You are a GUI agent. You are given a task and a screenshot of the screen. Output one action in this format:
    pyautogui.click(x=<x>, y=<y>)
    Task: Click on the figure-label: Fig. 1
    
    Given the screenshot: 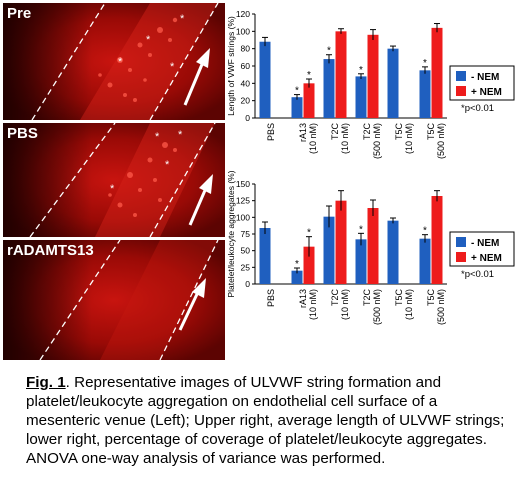 What is the action you would take?
    pyautogui.click(x=46, y=382)
    